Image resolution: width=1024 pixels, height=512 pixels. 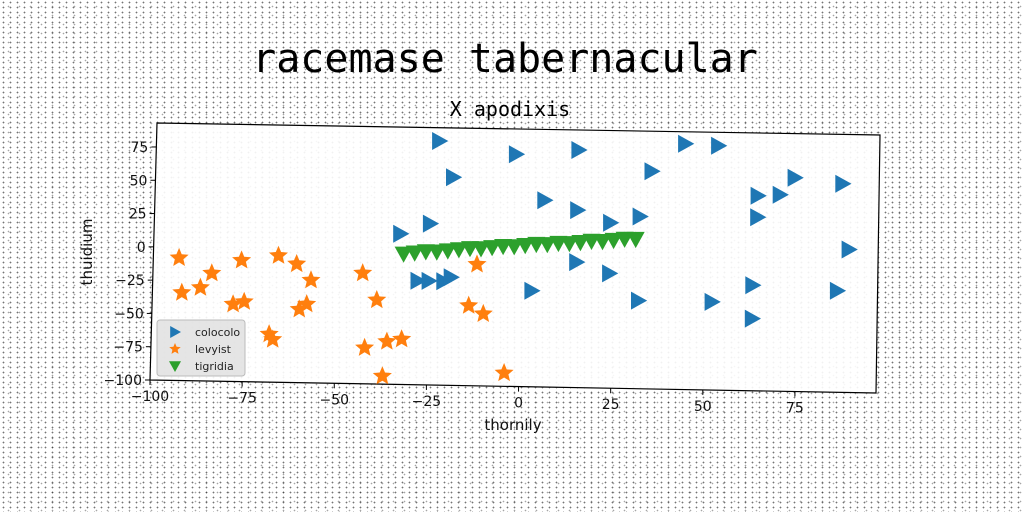 What do you see at coordinates (175, 348) in the screenshot?
I see `legend-marker-levyist` at bounding box center [175, 348].